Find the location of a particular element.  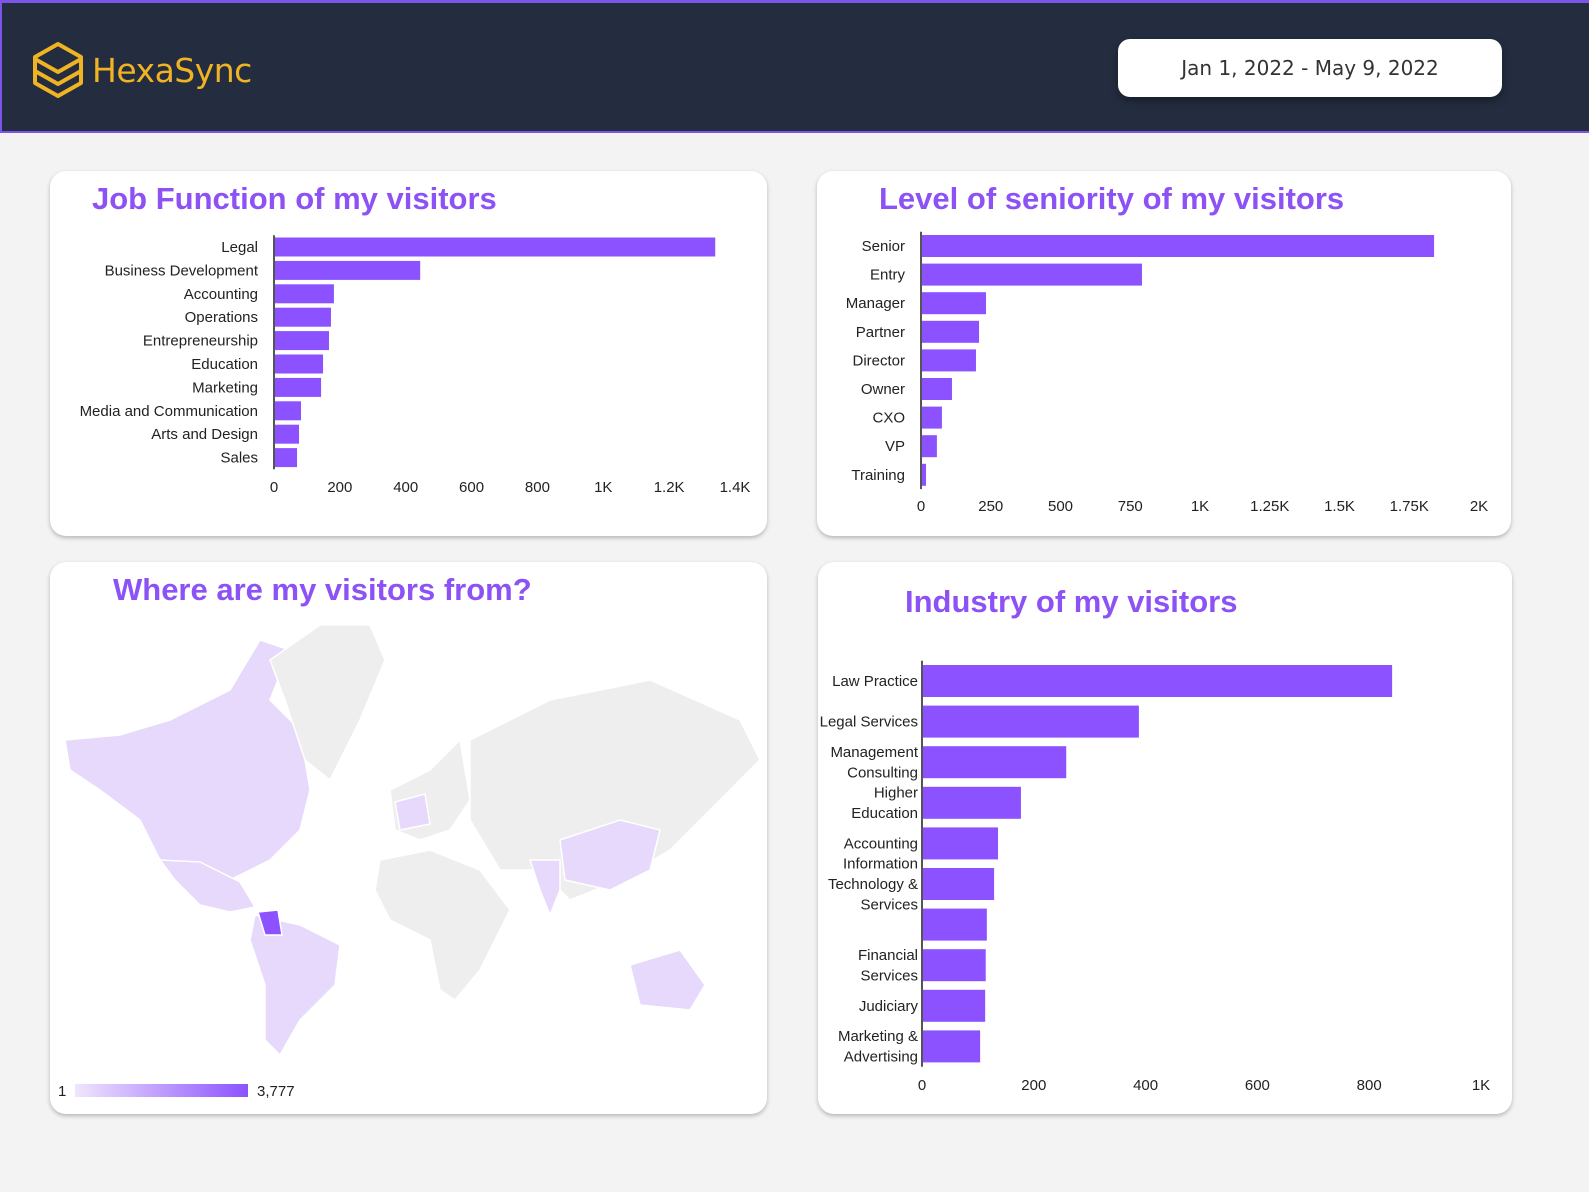

country-western-europe is located at coordinates (412, 812).